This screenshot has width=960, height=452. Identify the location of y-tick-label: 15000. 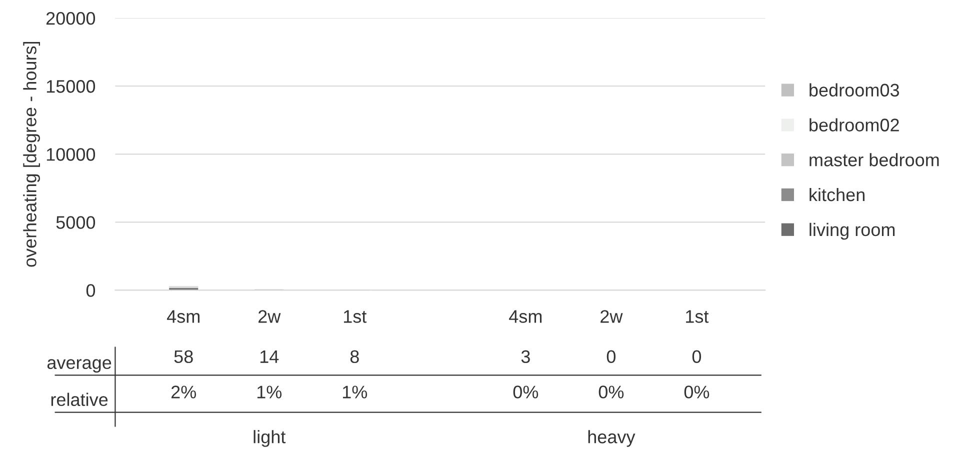
(71, 86).